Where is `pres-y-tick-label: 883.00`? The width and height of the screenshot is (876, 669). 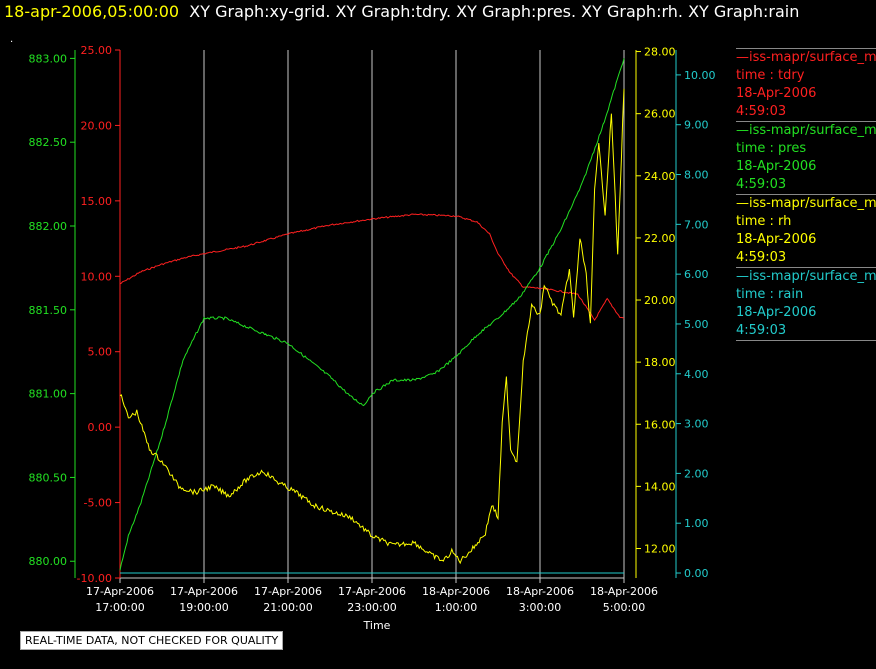
pres-y-tick-label: 883.00 is located at coordinates (48, 58).